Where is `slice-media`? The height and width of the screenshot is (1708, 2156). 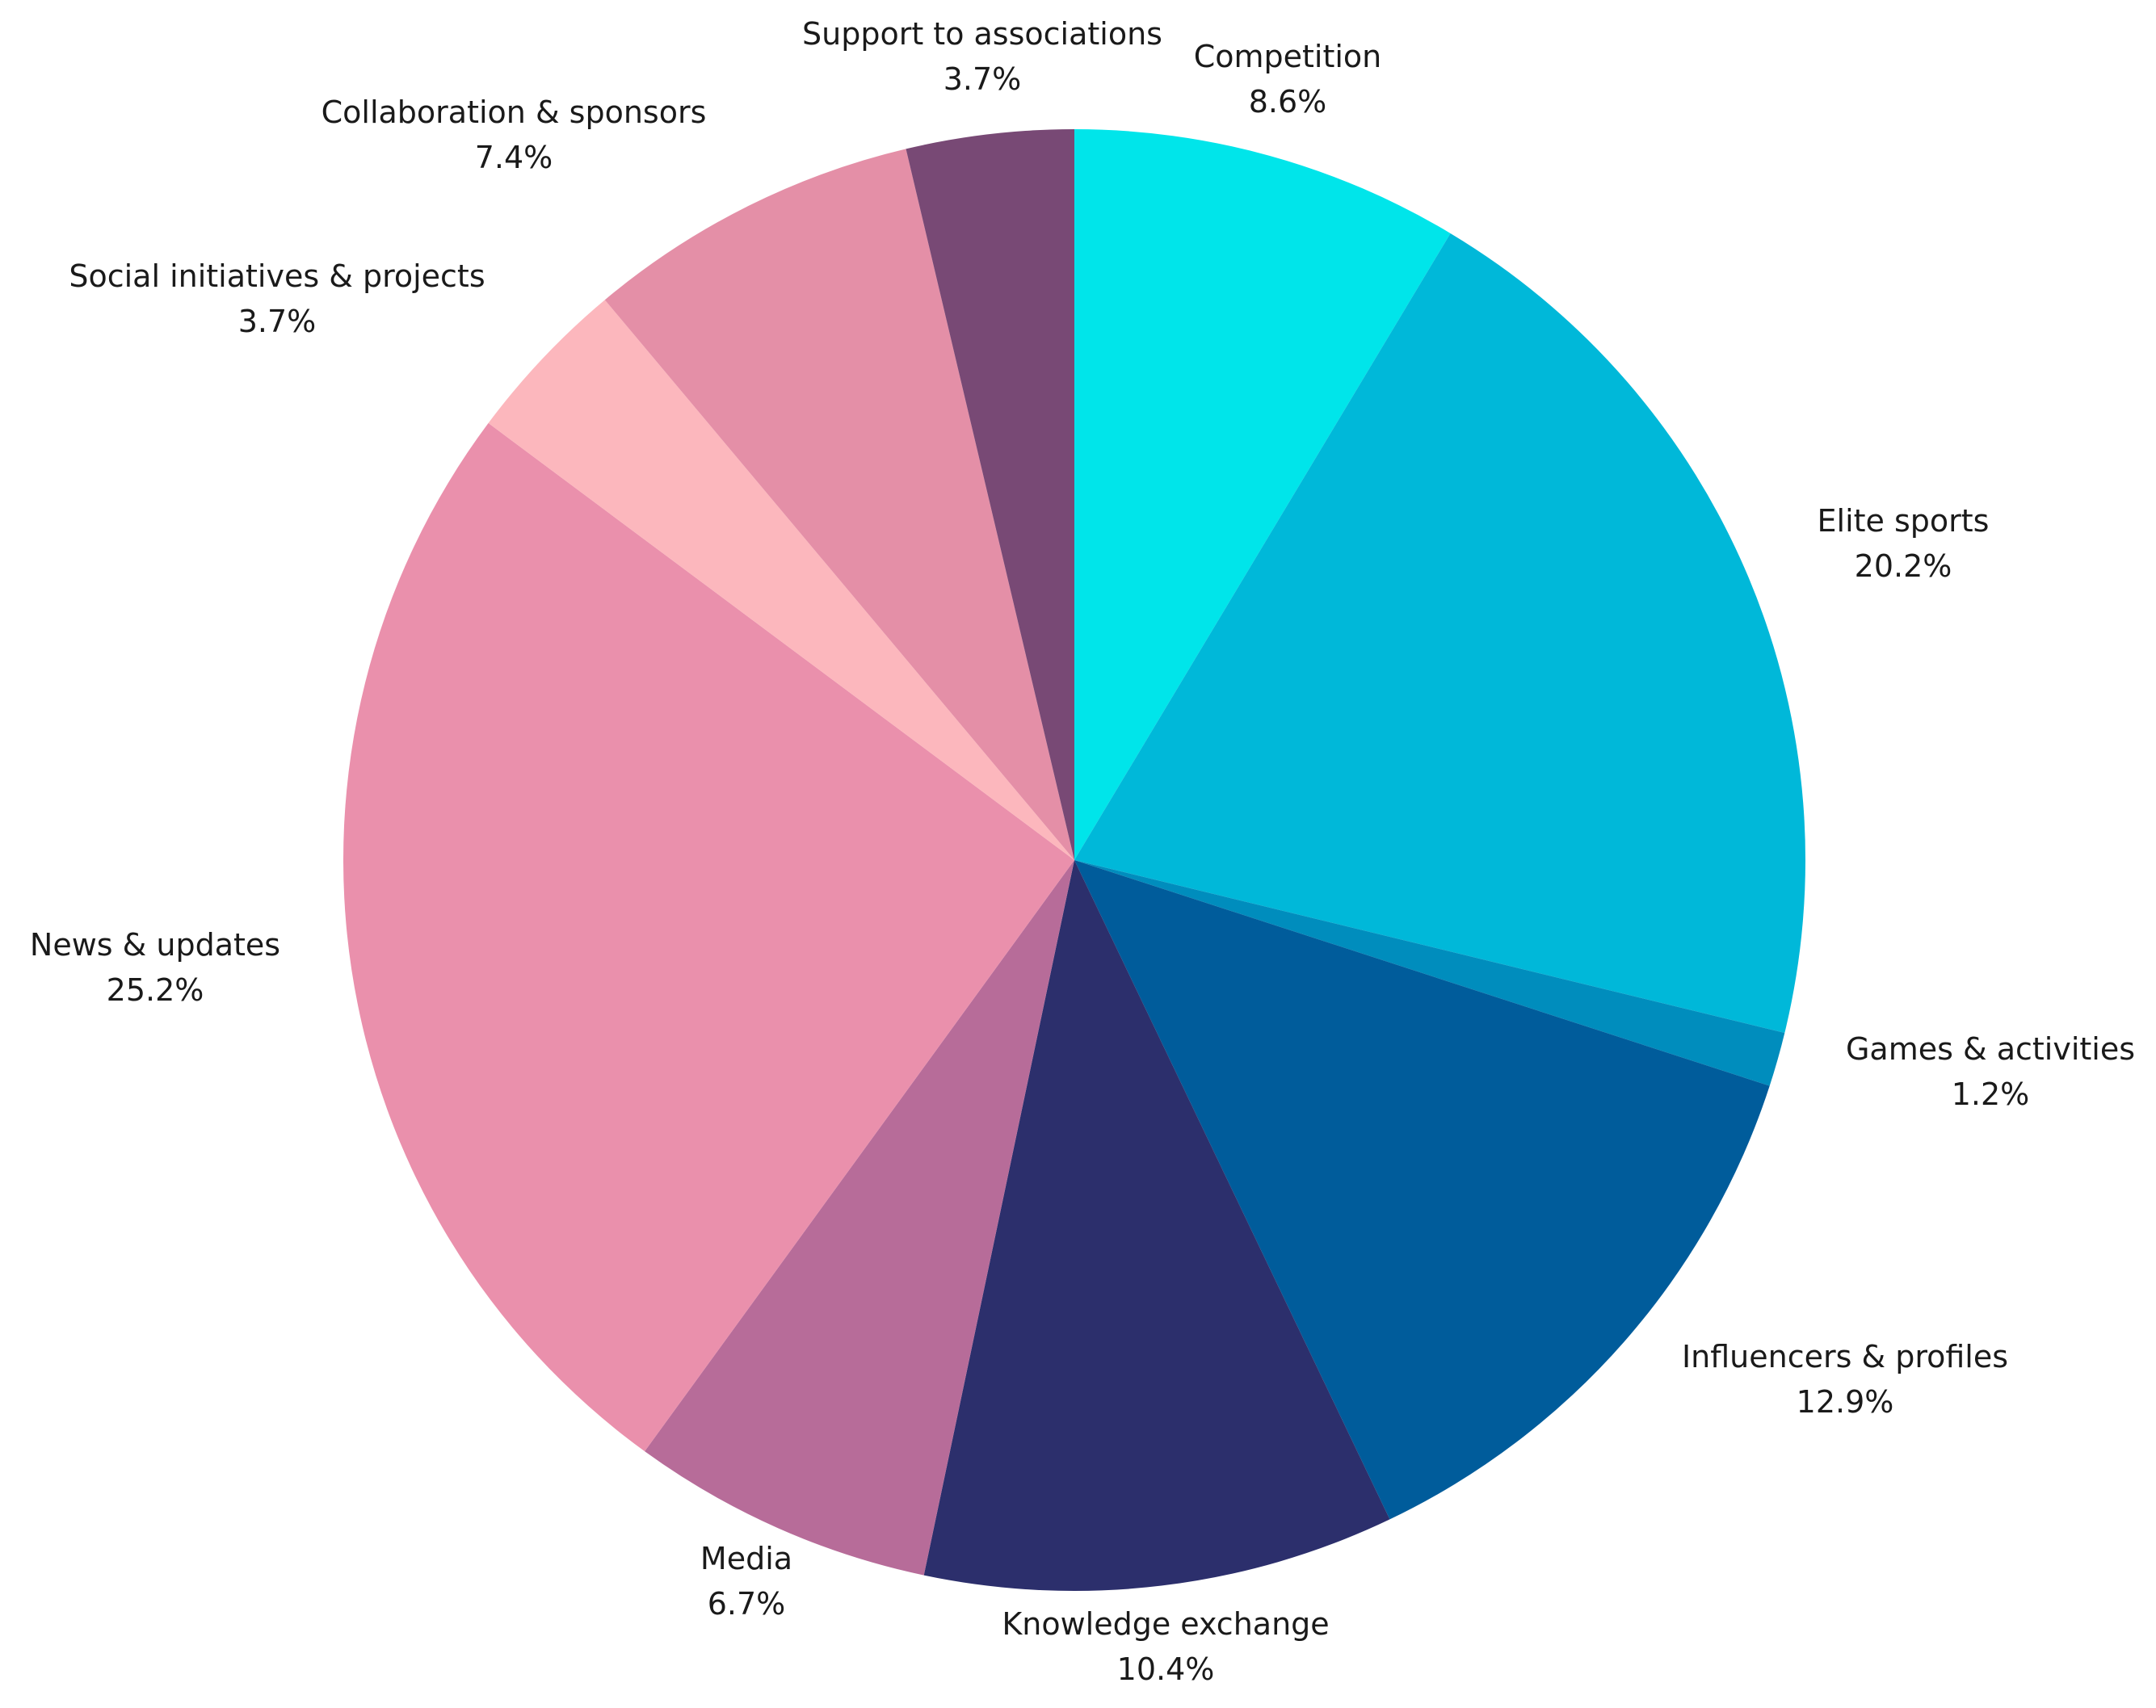
slice-media is located at coordinates (860, 1218).